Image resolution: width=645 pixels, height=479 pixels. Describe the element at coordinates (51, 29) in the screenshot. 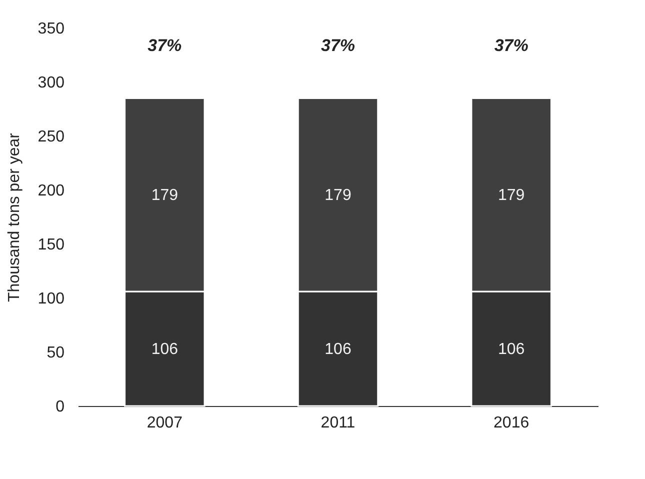

I see `y-tick-label: 350` at that location.